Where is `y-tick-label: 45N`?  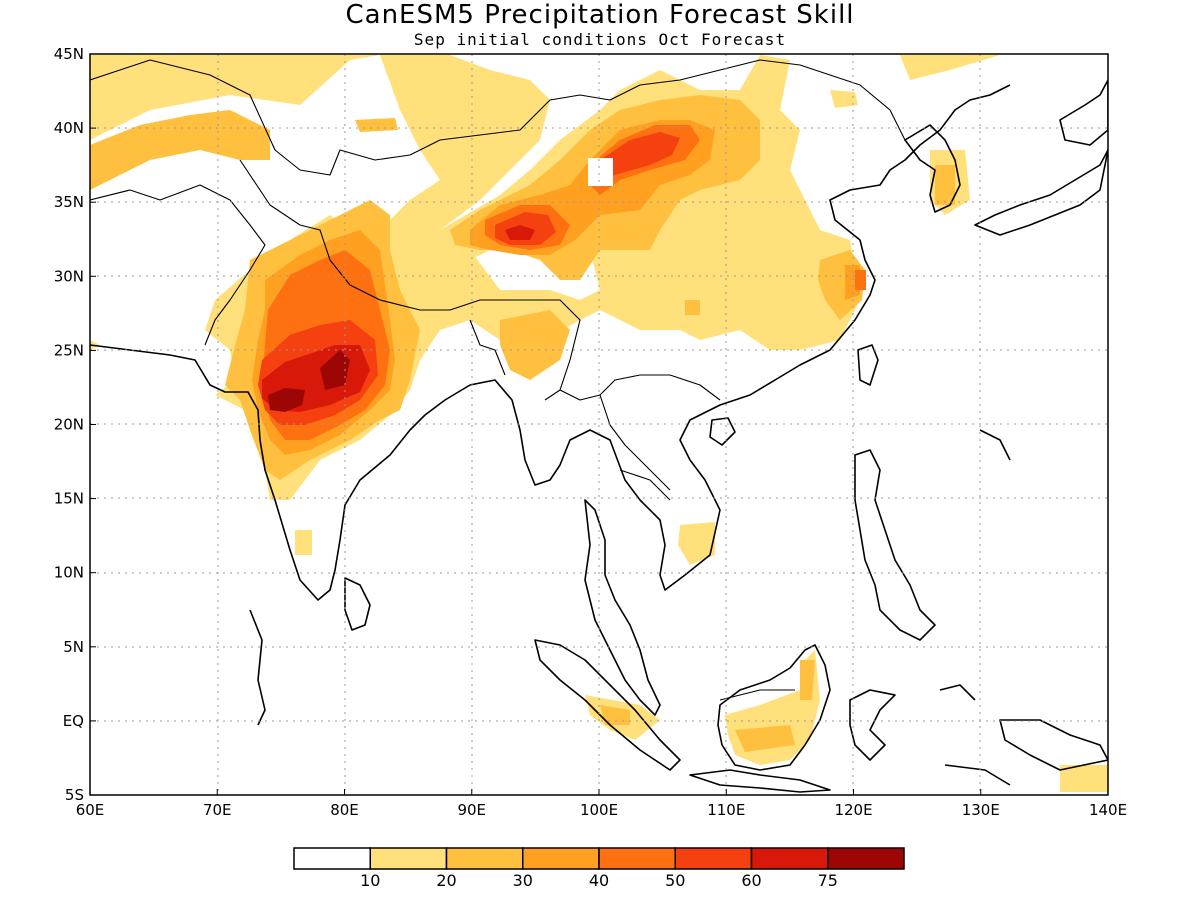 y-tick-label: 45N is located at coordinates (69, 54).